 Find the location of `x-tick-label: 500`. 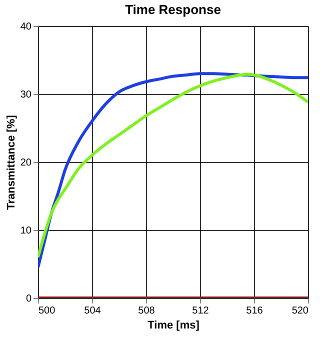

x-tick-label: 500 is located at coordinates (47, 311).